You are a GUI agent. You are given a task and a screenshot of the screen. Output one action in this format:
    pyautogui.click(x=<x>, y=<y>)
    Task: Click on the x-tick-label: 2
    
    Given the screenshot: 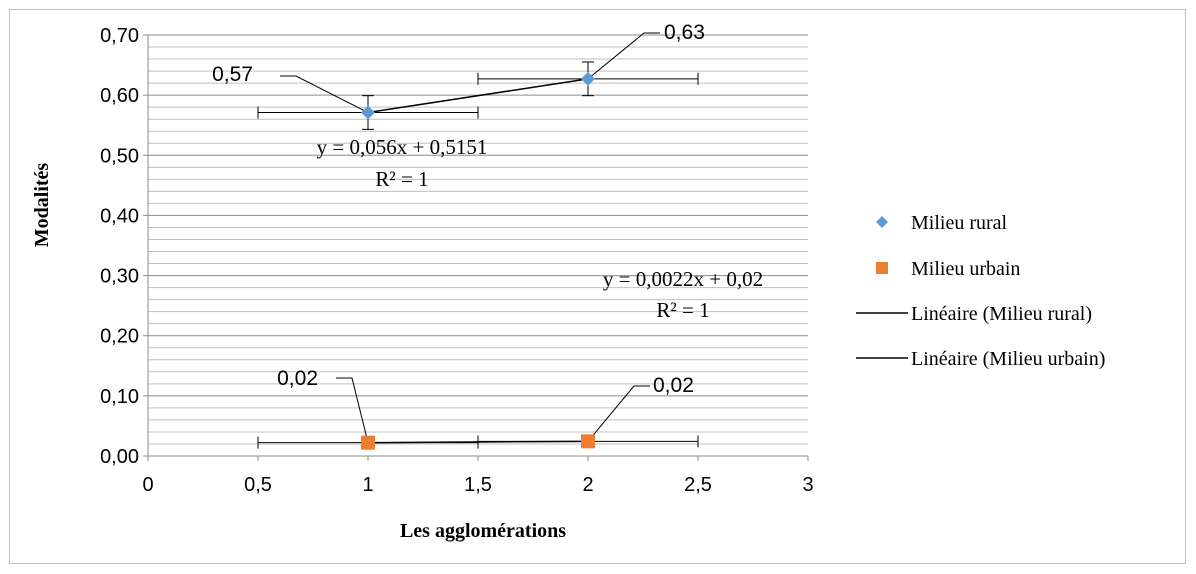 What is the action you would take?
    pyautogui.click(x=587, y=485)
    